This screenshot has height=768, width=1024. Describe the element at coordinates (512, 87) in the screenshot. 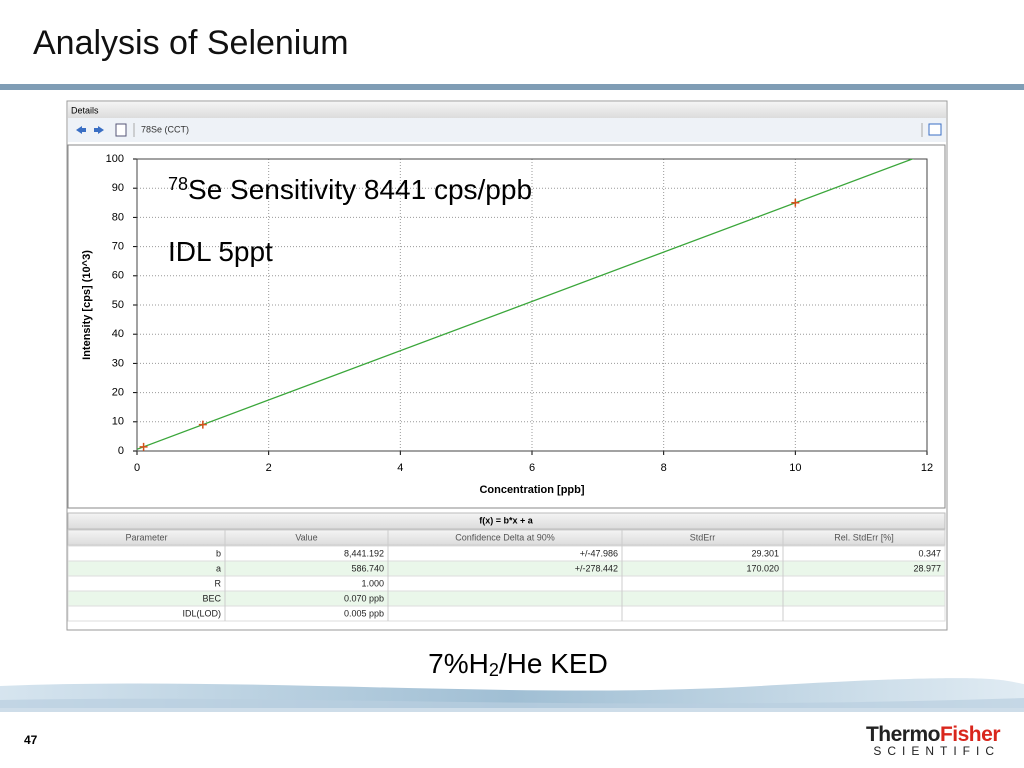

I see `title-rule` at that location.